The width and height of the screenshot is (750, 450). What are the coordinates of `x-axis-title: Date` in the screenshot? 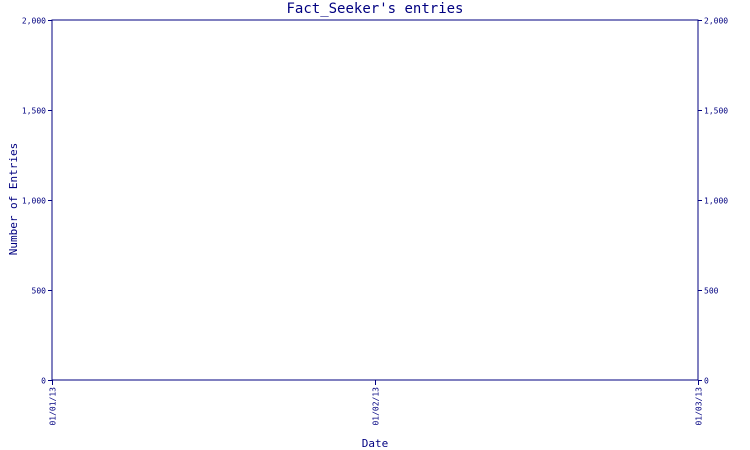 It's located at (375, 443).